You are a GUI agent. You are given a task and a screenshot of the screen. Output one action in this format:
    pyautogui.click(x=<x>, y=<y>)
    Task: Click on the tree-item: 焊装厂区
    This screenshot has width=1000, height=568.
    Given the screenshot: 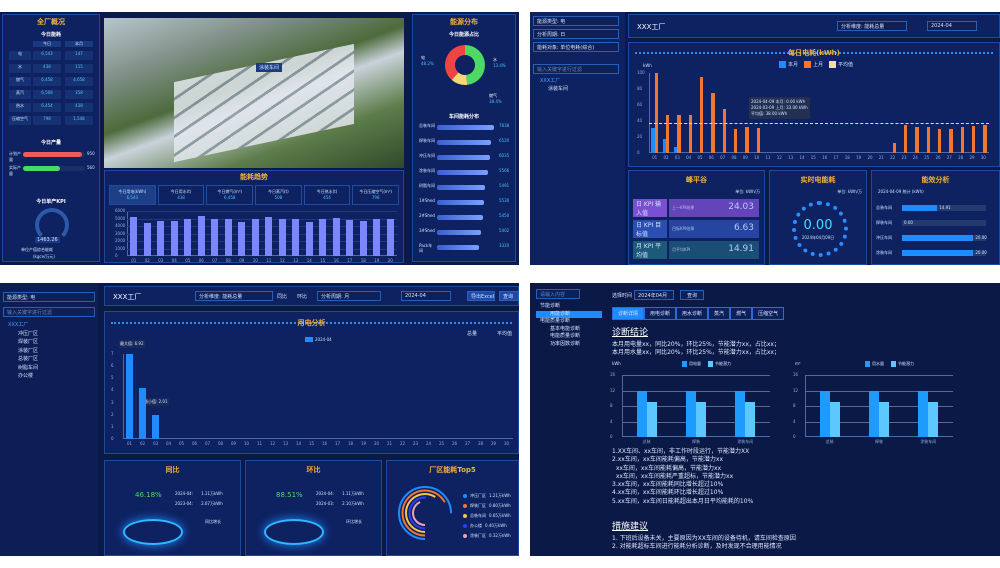 What is the action you would take?
    pyautogui.click(x=28, y=342)
    